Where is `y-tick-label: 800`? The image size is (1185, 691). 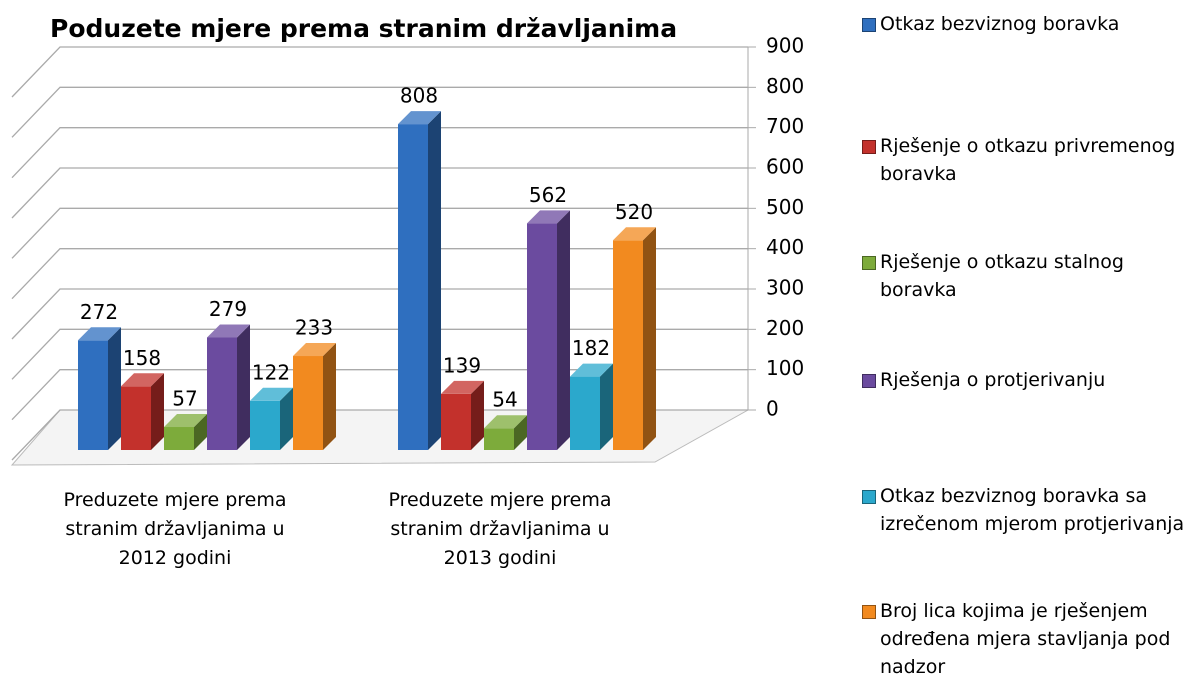
y-tick-label: 800 is located at coordinates (785, 86).